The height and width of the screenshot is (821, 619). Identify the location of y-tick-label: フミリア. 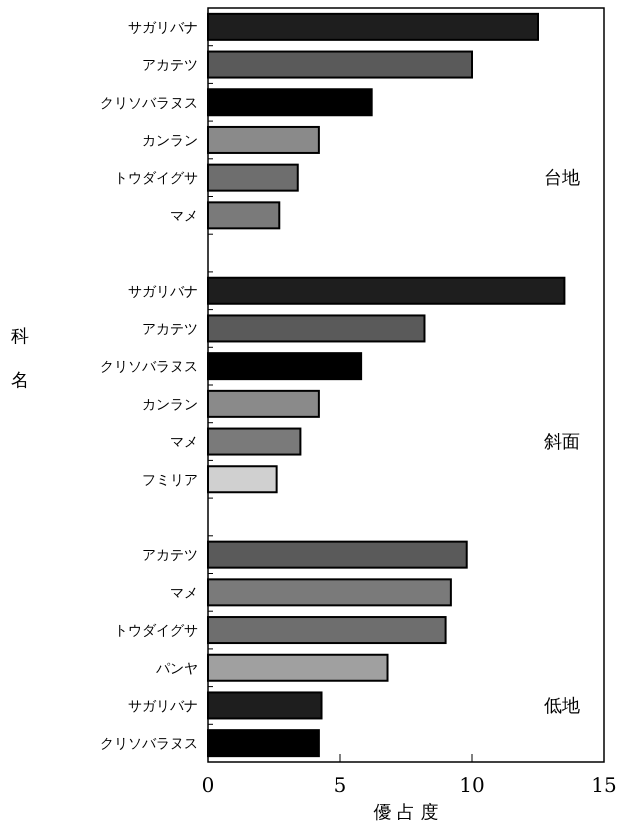
(170, 480).